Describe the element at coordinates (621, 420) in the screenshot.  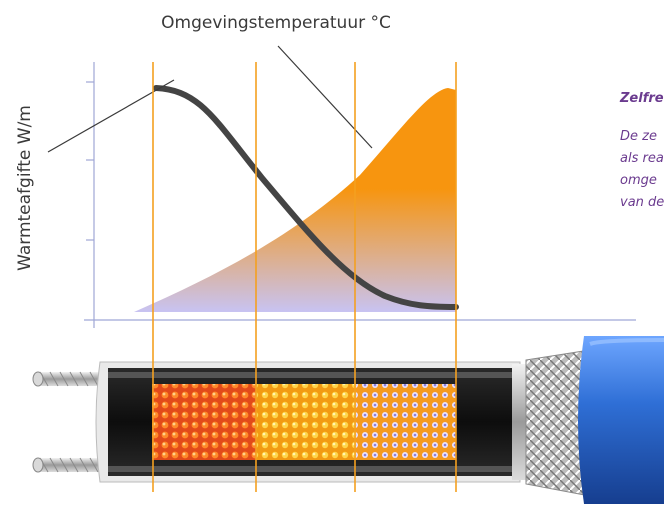
I see `outer-jacket` at that location.